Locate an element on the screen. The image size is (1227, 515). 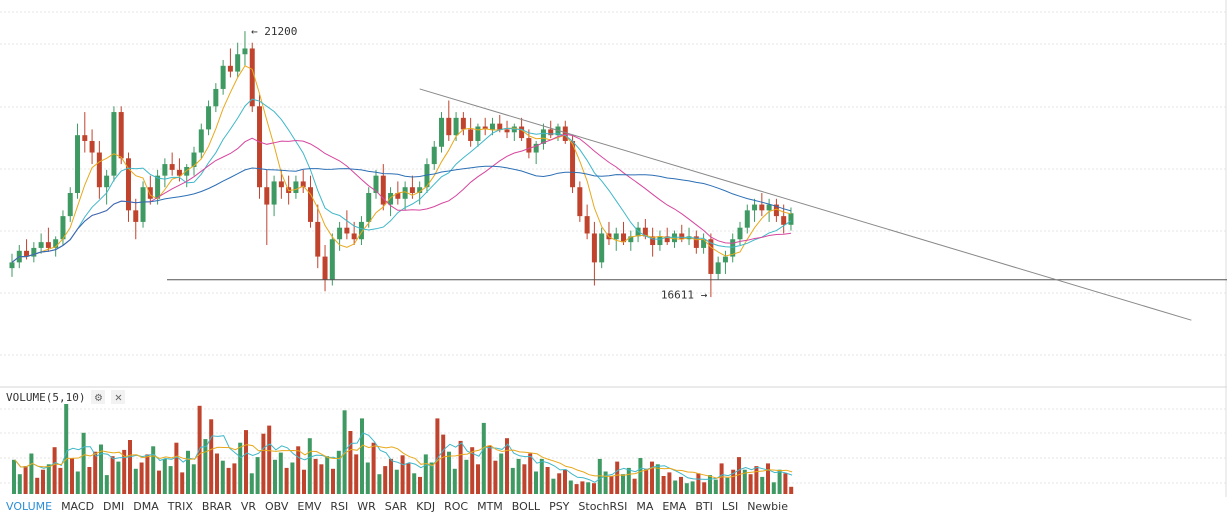
tab-dmi: DMI is located at coordinates (114, 506).